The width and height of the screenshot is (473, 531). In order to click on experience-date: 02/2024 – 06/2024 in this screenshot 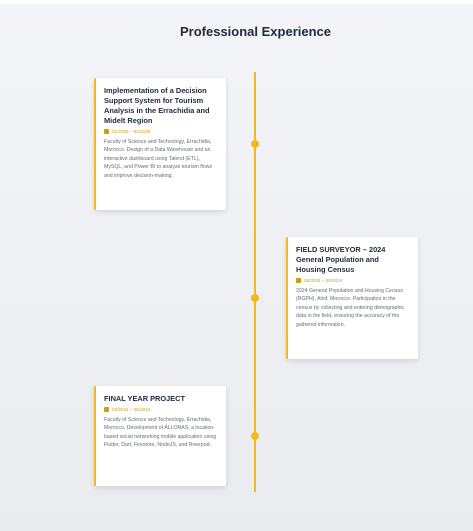, I will do `click(161, 409)`.